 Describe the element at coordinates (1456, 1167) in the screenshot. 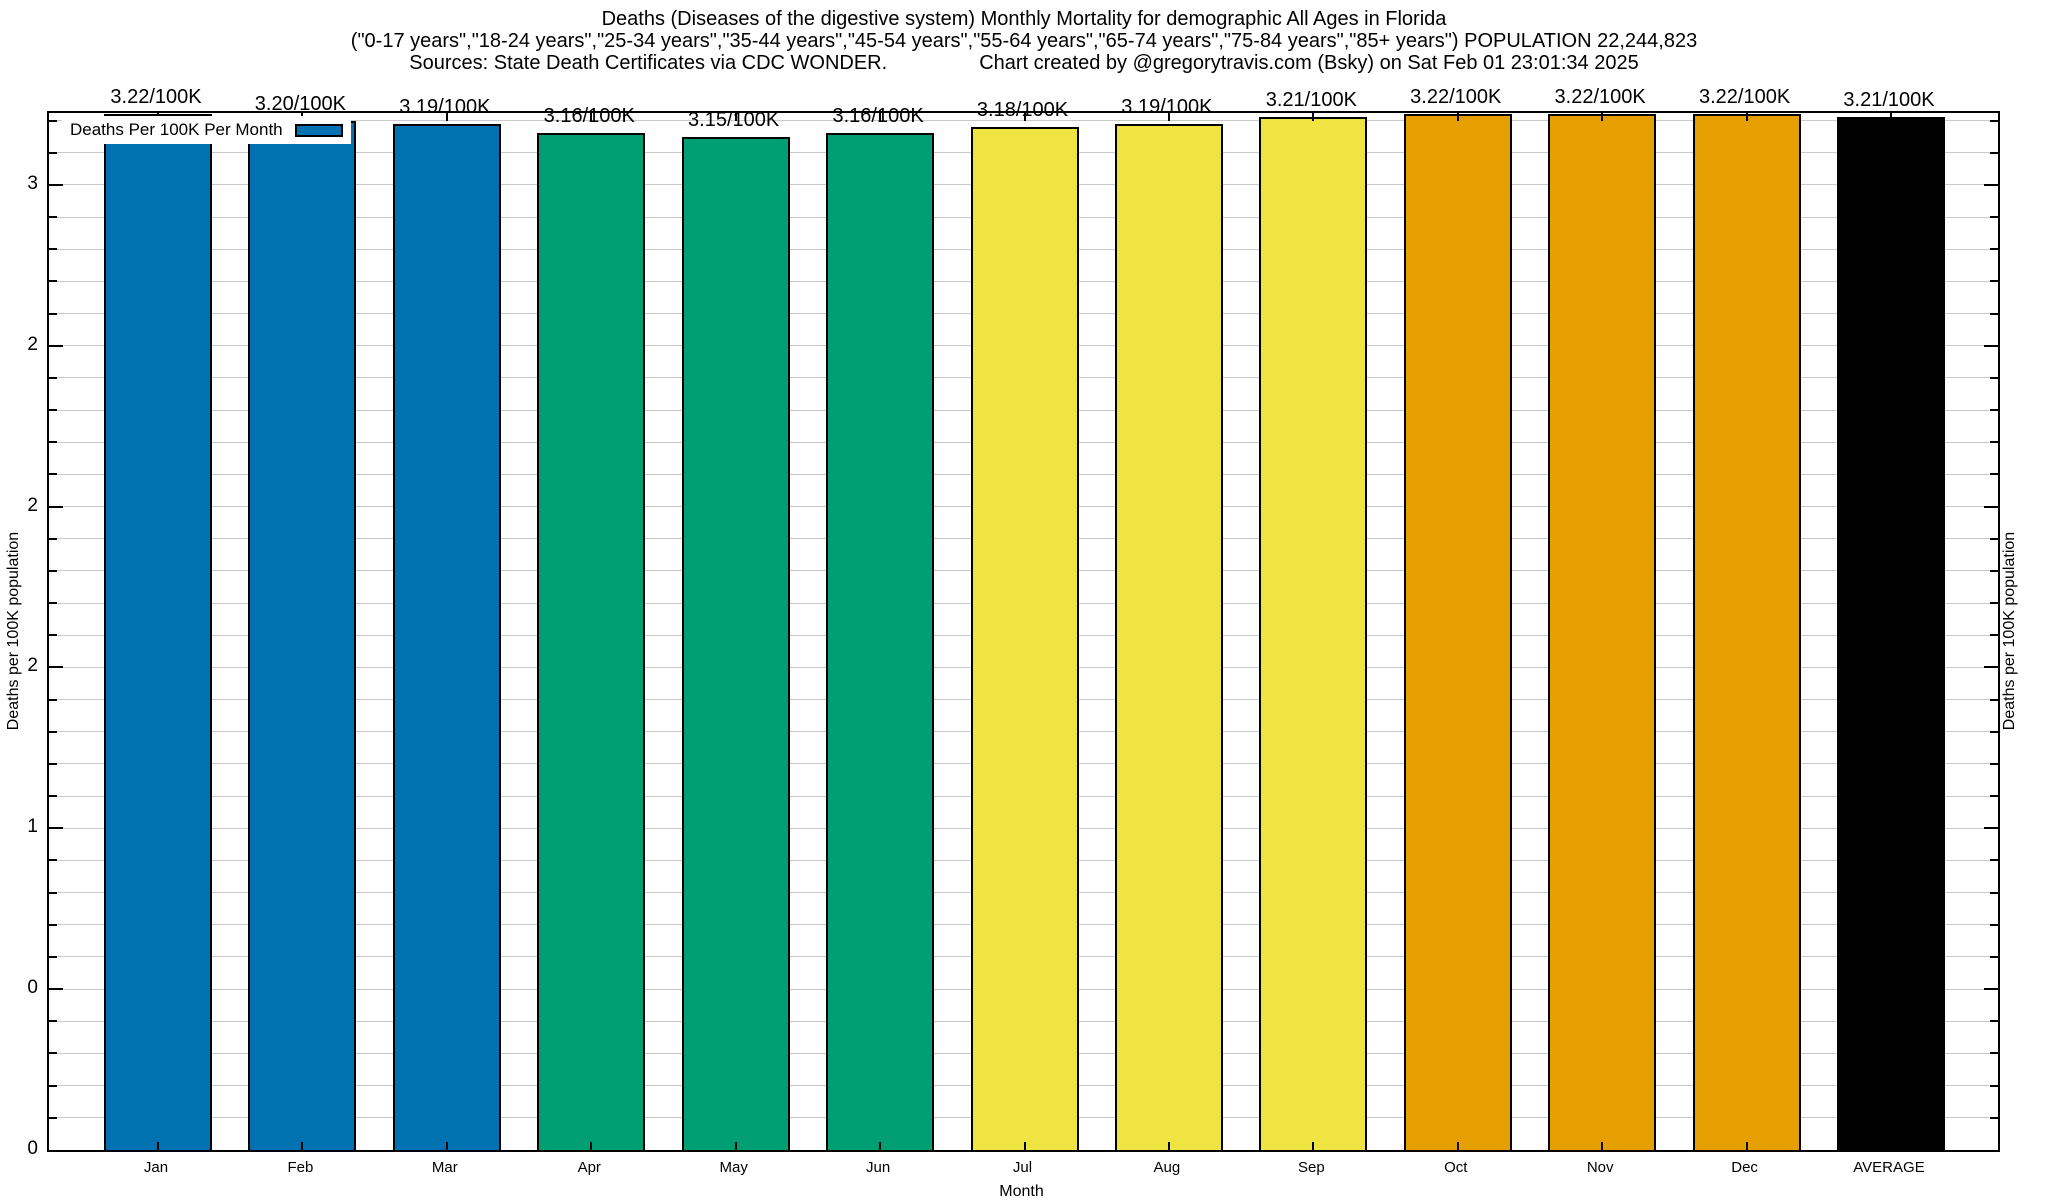

I see `x-tick-label: Oct` at that location.